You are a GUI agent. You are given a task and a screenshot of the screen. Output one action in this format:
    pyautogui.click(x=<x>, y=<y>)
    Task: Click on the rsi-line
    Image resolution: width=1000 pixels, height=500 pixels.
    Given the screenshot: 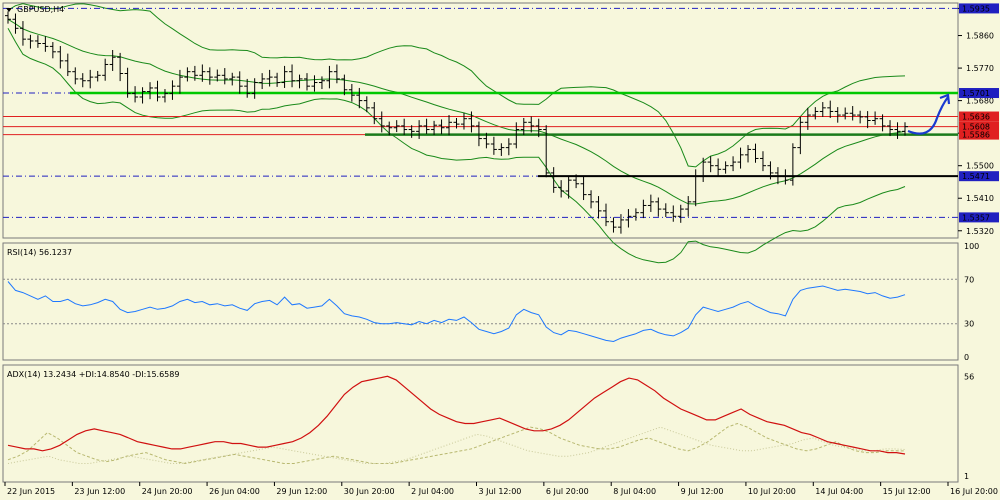 What is the action you would take?
    pyautogui.click(x=456, y=312)
    